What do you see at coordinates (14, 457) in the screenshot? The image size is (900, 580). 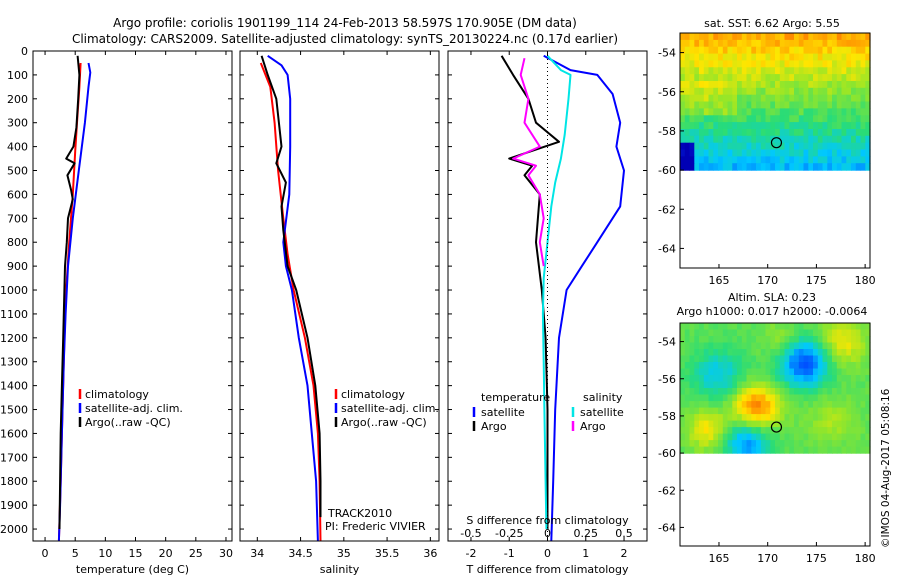 I see `y-tick-label-17: 1700` at bounding box center [14, 457].